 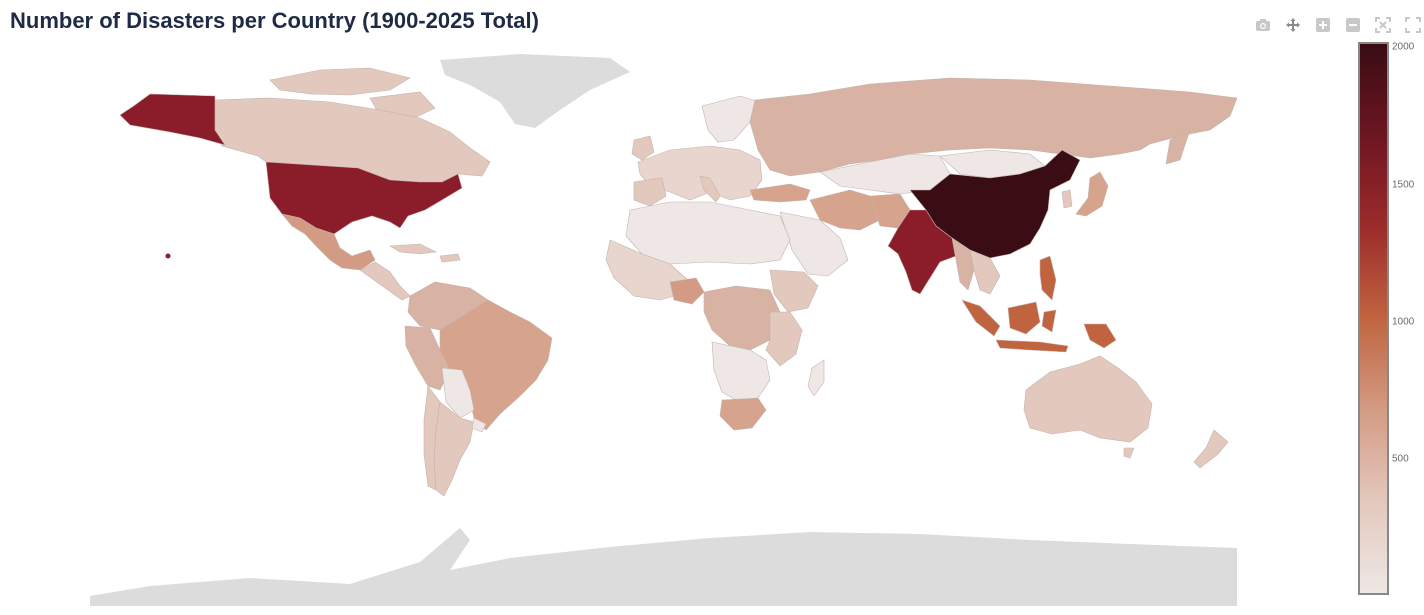 What do you see at coordinates (993, 127) in the screenshot?
I see `country-russia` at bounding box center [993, 127].